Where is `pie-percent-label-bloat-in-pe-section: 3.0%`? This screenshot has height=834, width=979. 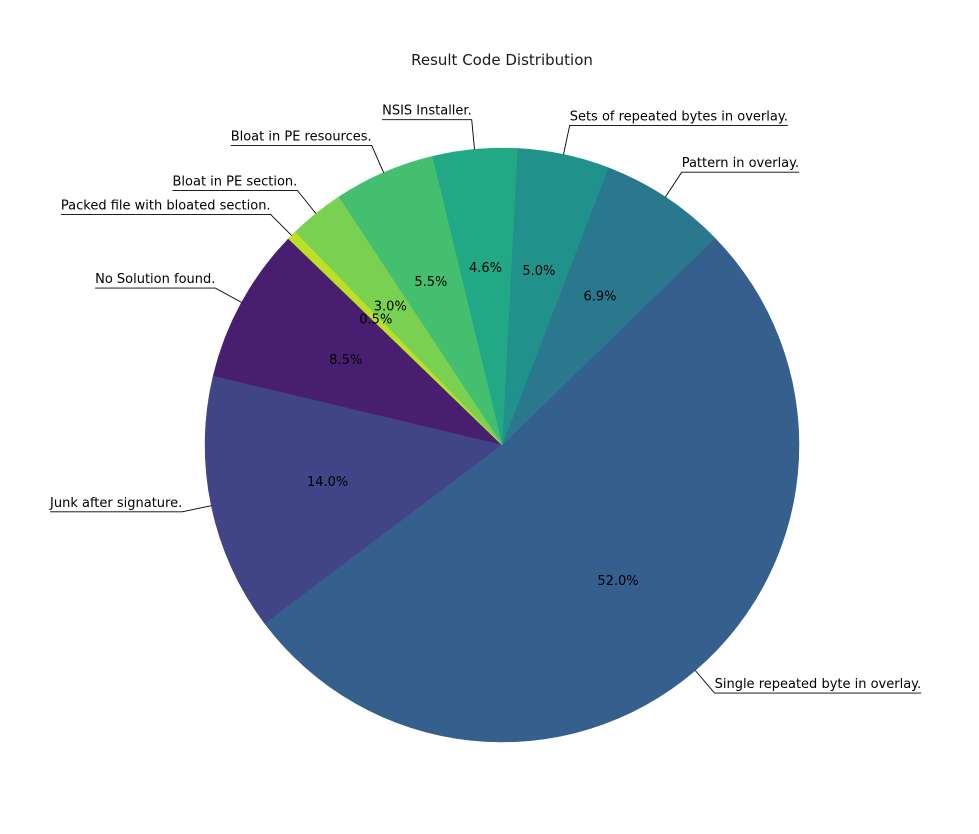
pie-percent-label-bloat-in-pe-section: 3.0% is located at coordinates (390, 307).